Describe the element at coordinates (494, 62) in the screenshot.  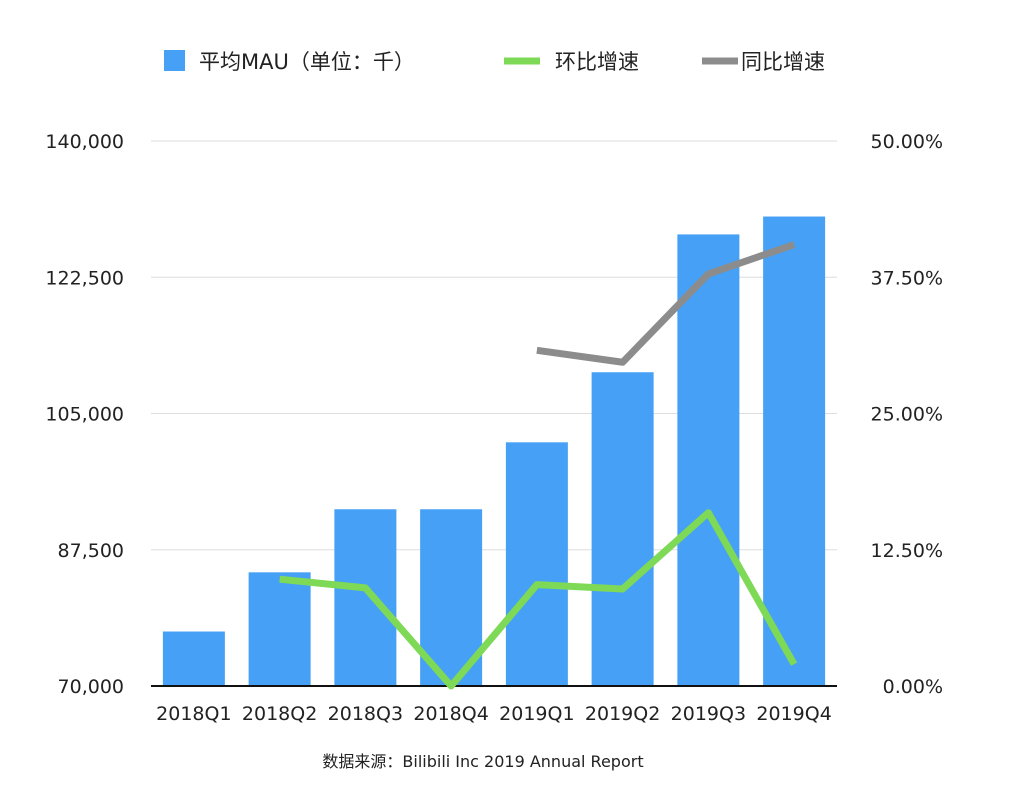
I see `legend: 平均MAU（单位：千） 环比增速 同比增速` at that location.